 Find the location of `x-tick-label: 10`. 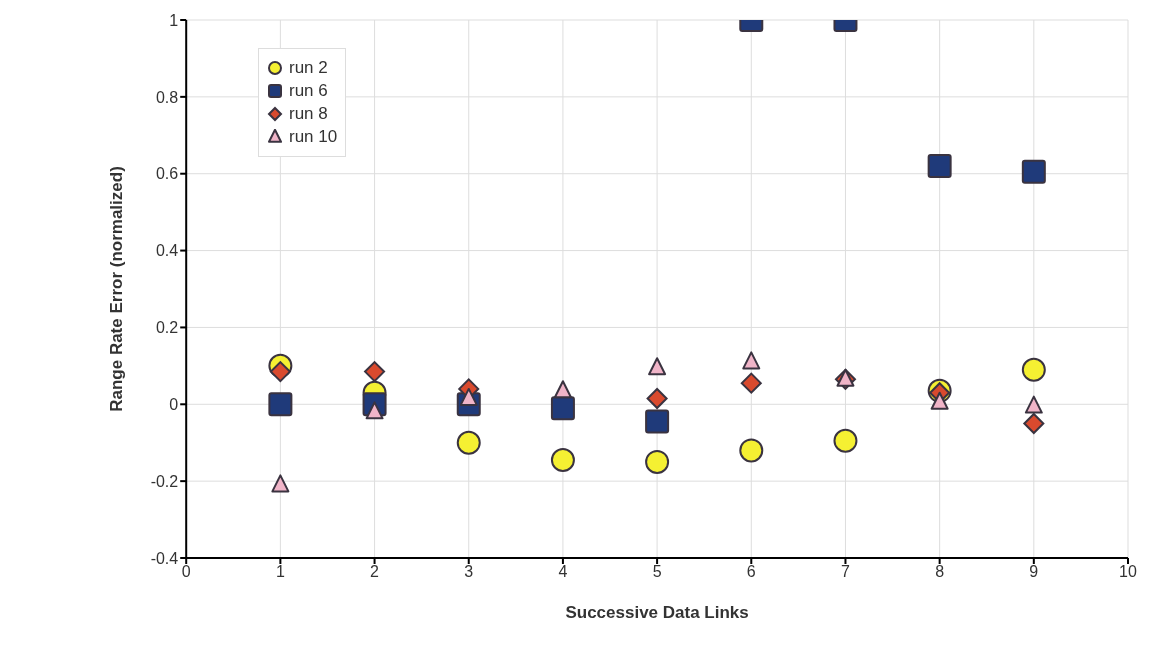

x-tick-label: 10 is located at coordinates (1128, 572).